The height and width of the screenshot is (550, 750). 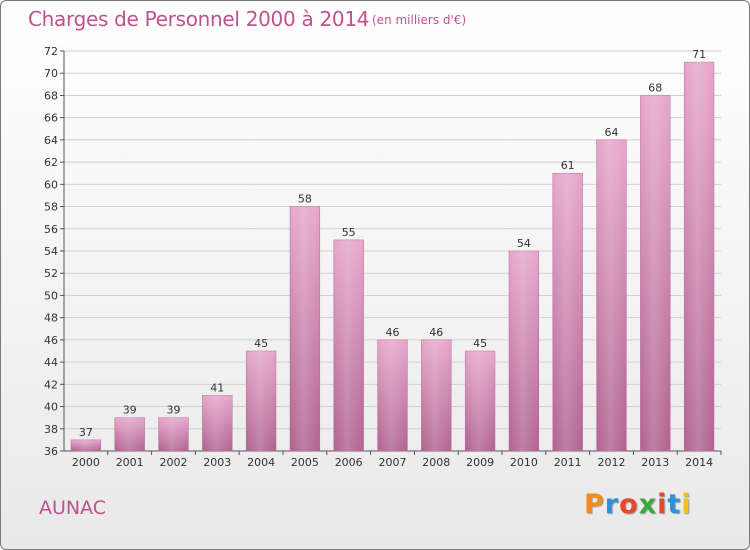 I want to click on y-tick-label: 58, so click(x=51, y=207).